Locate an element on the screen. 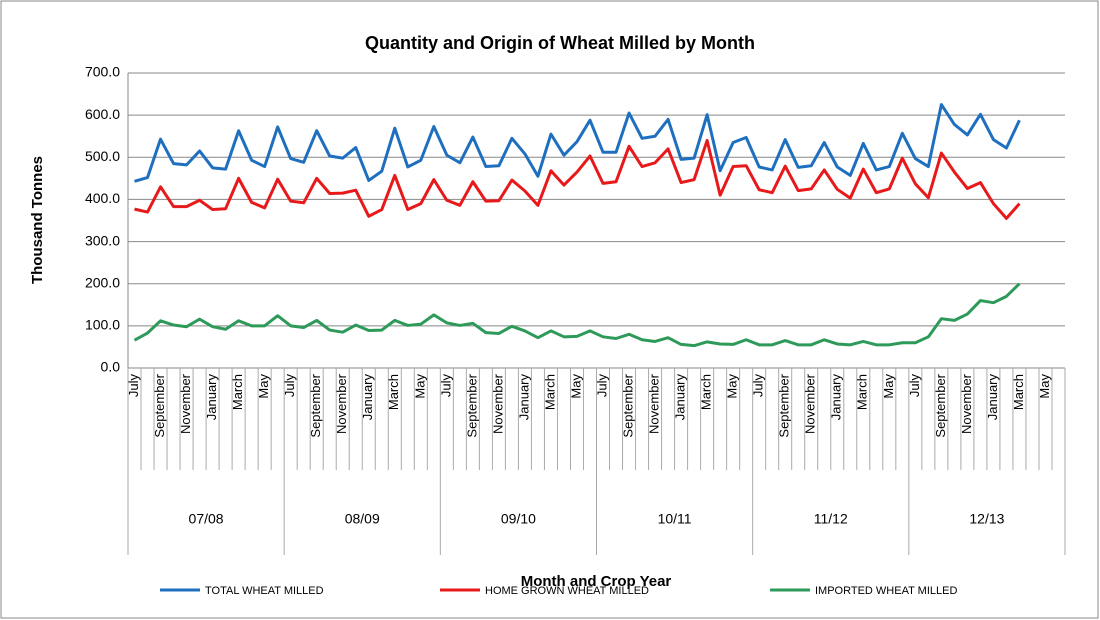  group-label: 08/09 is located at coordinates (362, 519).